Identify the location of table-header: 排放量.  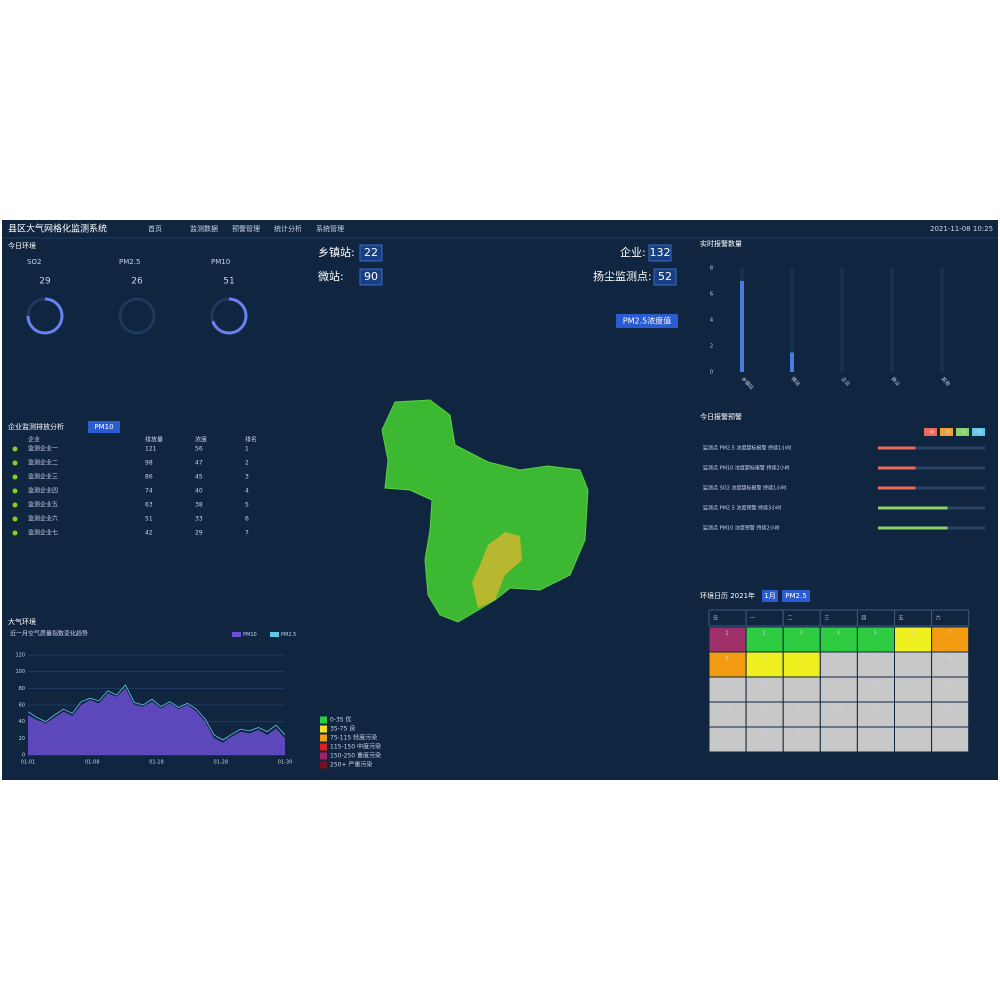
(154, 440).